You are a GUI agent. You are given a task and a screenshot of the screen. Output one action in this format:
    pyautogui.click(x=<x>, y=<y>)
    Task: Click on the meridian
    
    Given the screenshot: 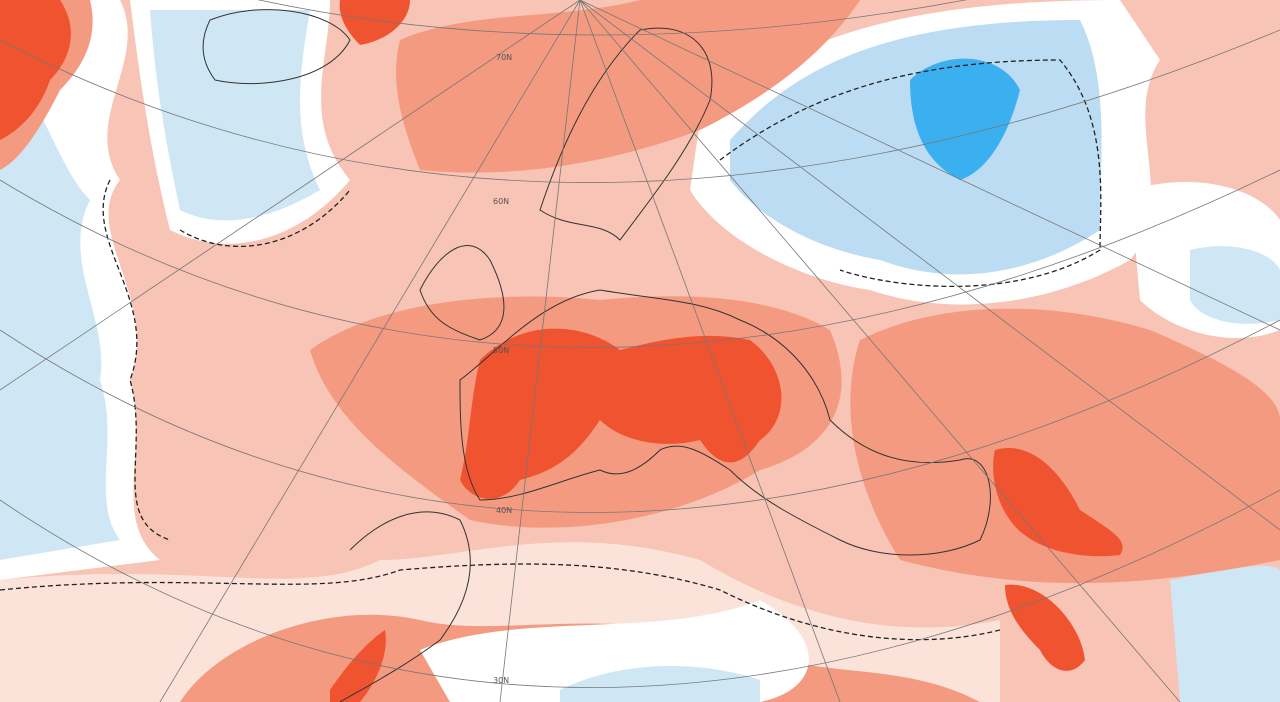 What is the action you would take?
    pyautogui.click(x=540, y=351)
    